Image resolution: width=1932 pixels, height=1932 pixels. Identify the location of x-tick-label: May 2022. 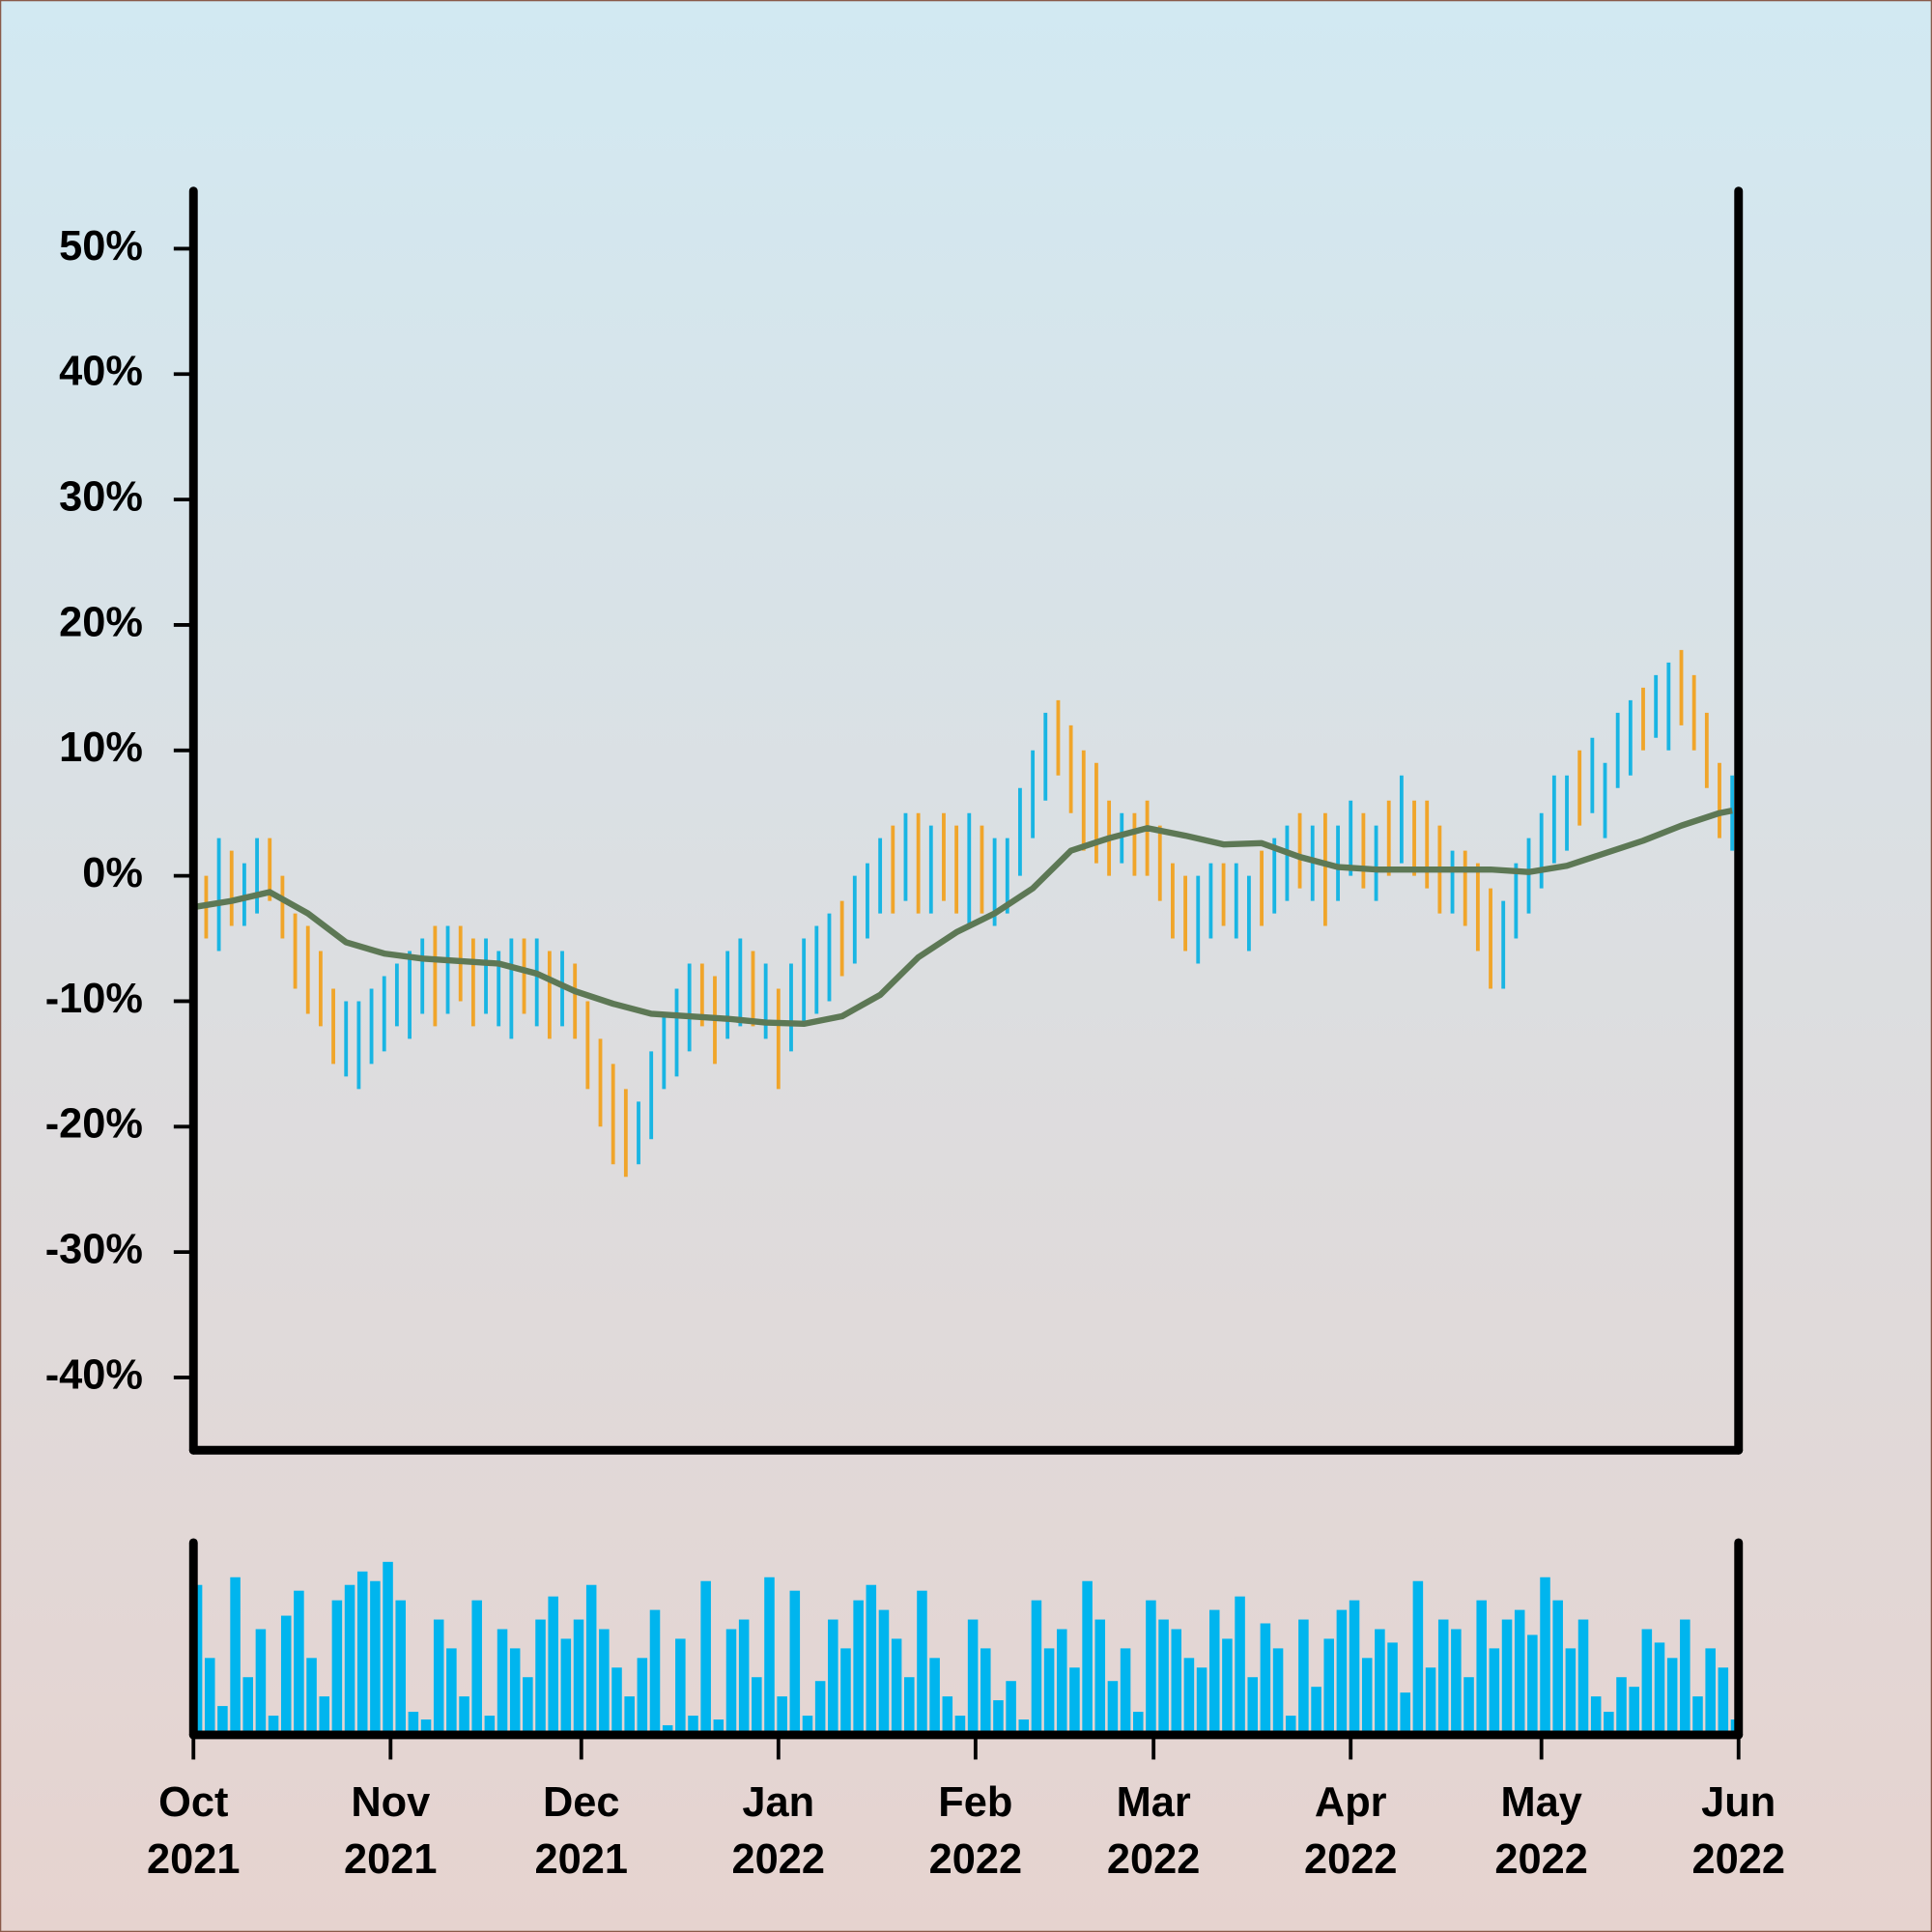
(1541, 1830).